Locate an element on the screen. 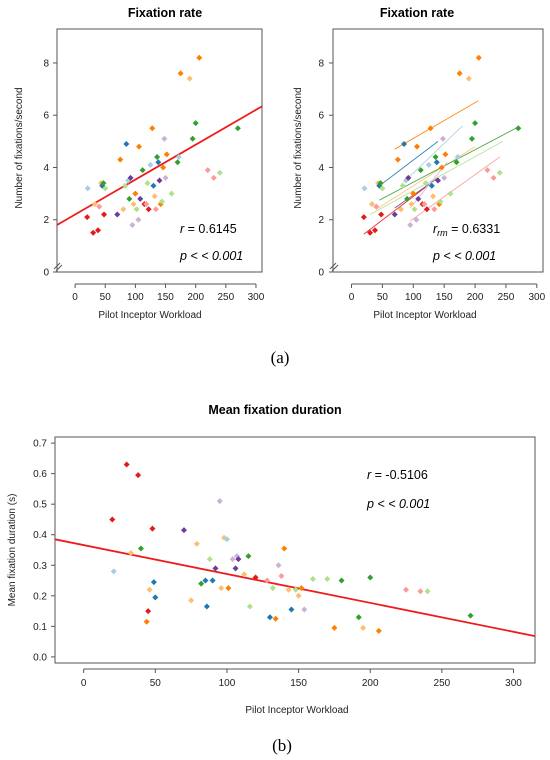 The width and height of the screenshot is (550, 760). chart-title: Fixation rate is located at coordinates (417, 13).